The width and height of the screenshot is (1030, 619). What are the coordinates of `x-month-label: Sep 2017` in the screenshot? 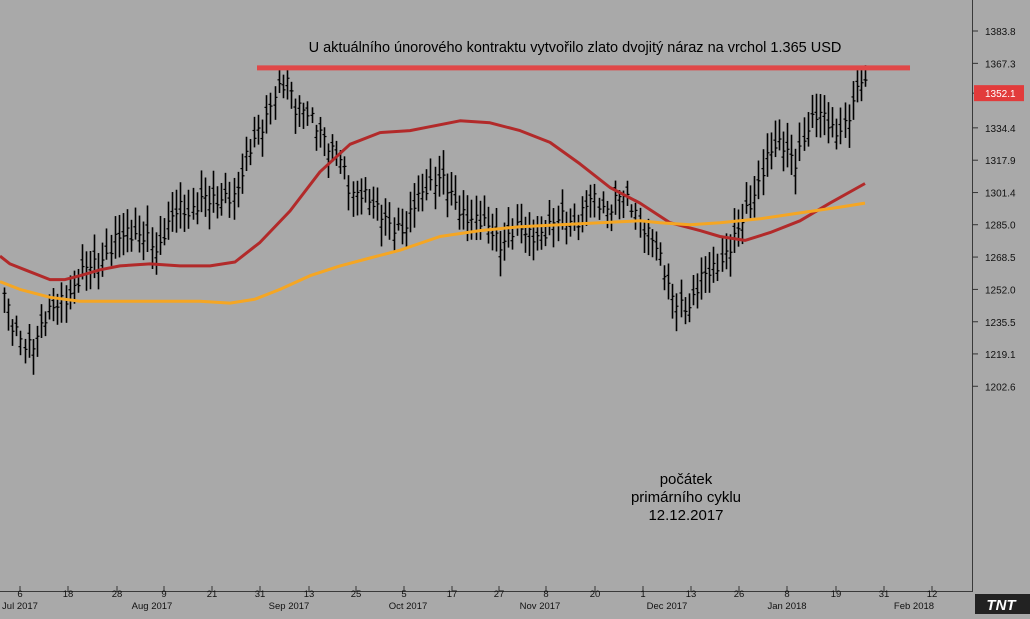 It's located at (289, 606).